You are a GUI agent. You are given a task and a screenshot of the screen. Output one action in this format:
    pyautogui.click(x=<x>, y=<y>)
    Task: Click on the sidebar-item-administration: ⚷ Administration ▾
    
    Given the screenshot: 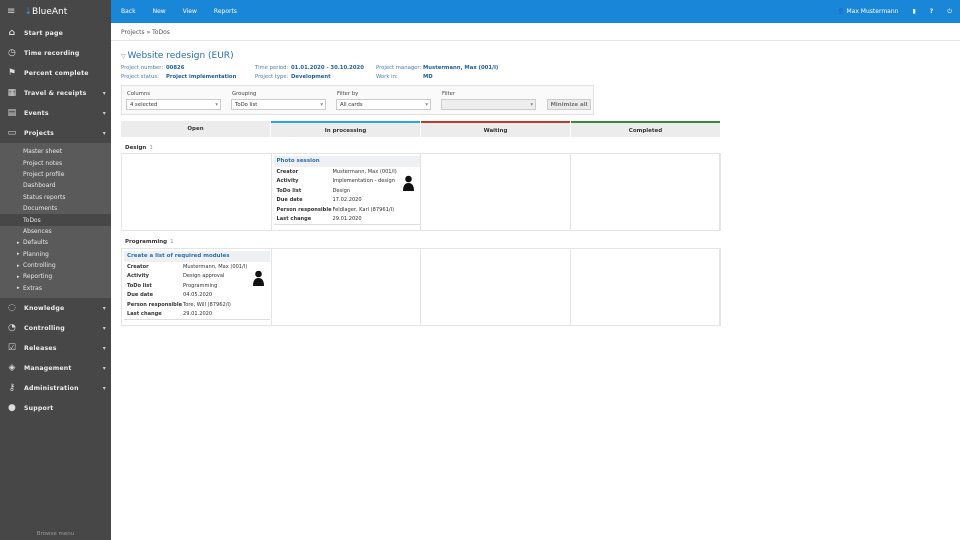 What is the action you would take?
    pyautogui.click(x=55, y=388)
    